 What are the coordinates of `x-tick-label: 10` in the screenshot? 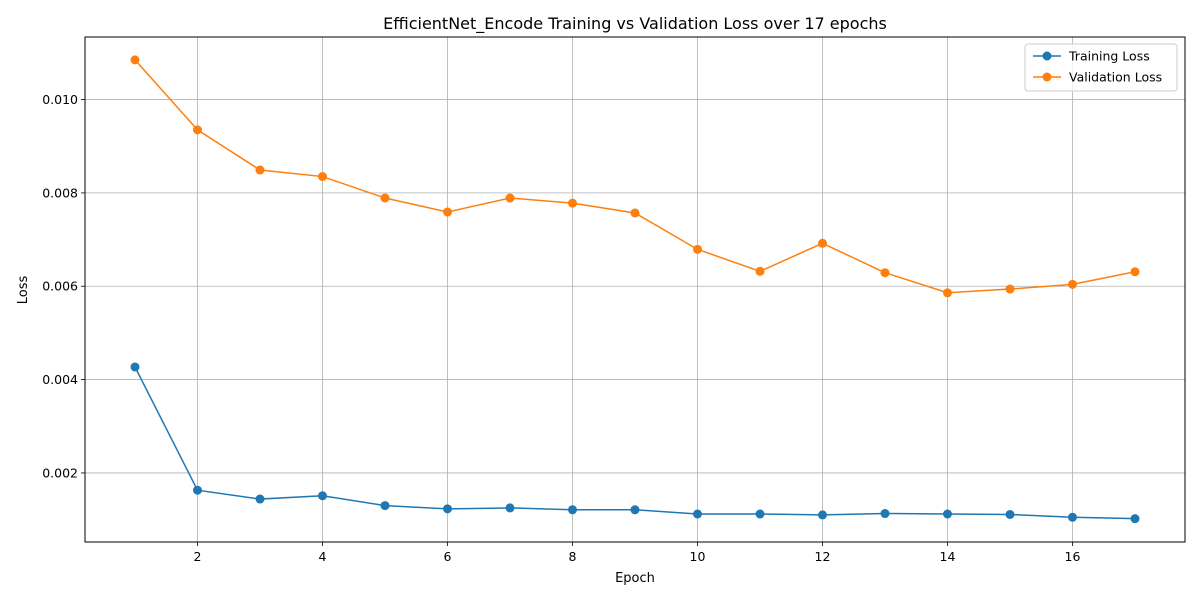 It's located at (698, 556).